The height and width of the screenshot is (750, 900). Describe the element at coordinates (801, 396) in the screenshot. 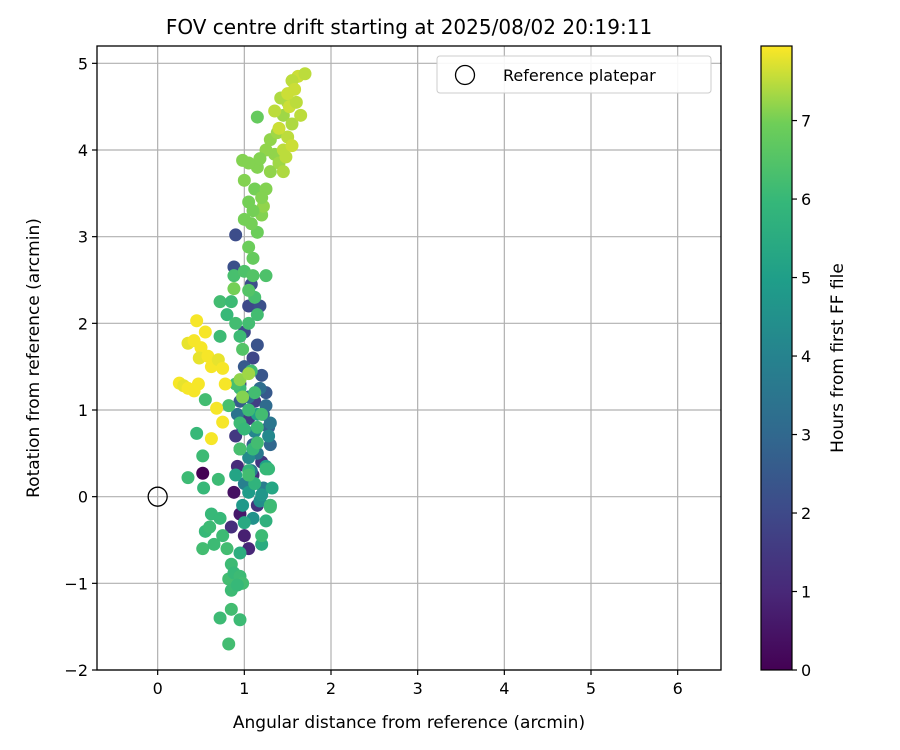

I see `colorbar-ticks: 0 1 2 3 4 5 6 7` at that location.